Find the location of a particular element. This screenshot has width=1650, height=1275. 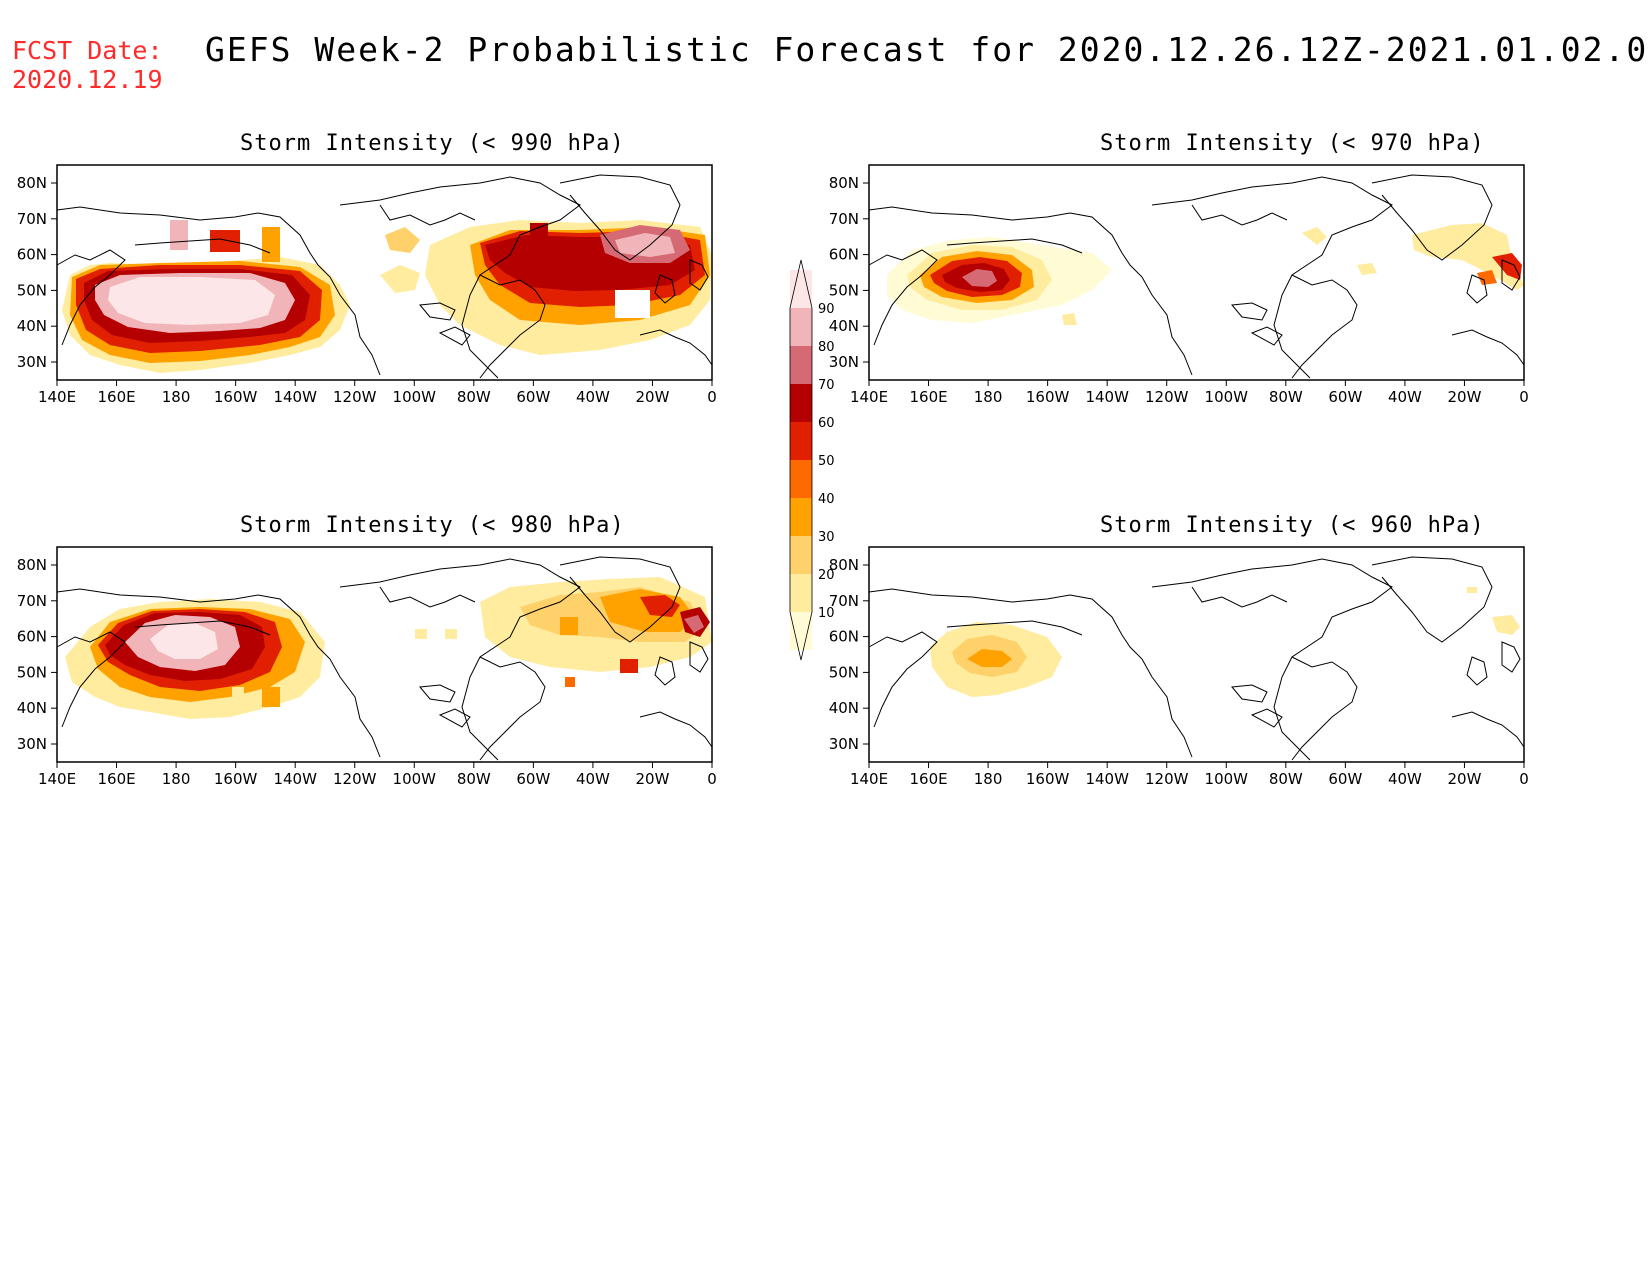

probability-field is located at coordinates (1225, 642).